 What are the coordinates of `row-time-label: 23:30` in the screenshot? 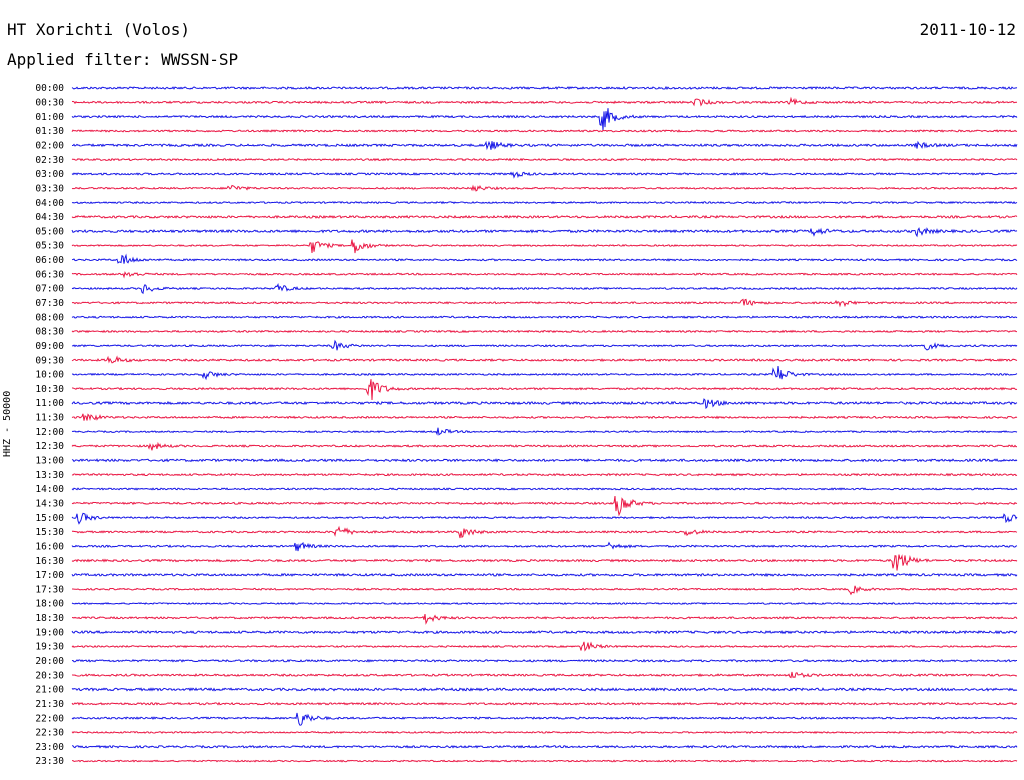 It's located at (49, 761).